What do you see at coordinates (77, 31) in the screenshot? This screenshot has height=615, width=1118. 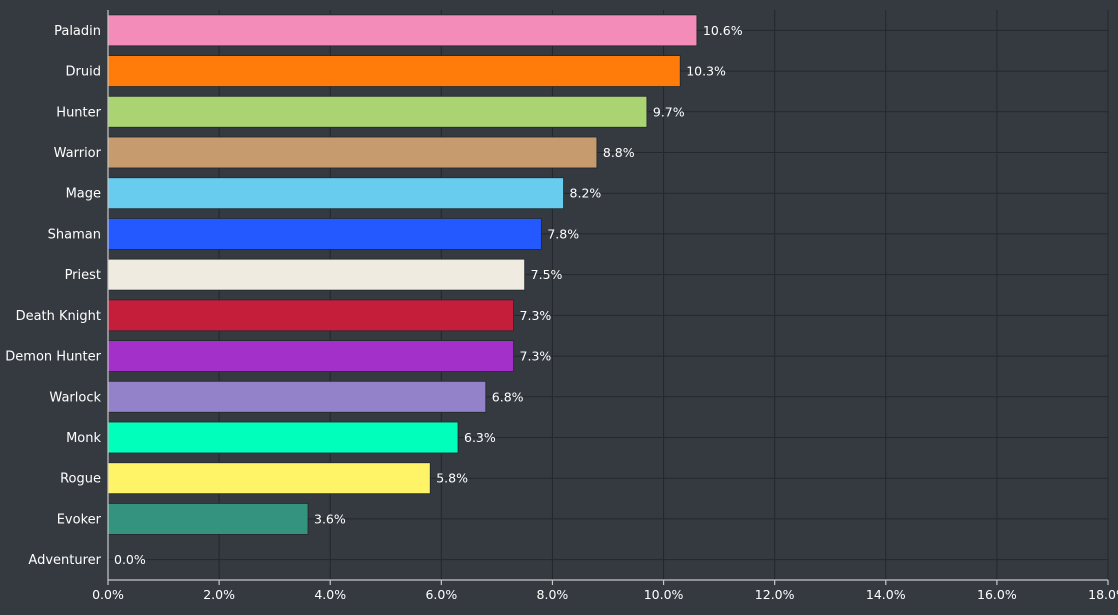 I see `category-label-paladin: Paladin` at bounding box center [77, 31].